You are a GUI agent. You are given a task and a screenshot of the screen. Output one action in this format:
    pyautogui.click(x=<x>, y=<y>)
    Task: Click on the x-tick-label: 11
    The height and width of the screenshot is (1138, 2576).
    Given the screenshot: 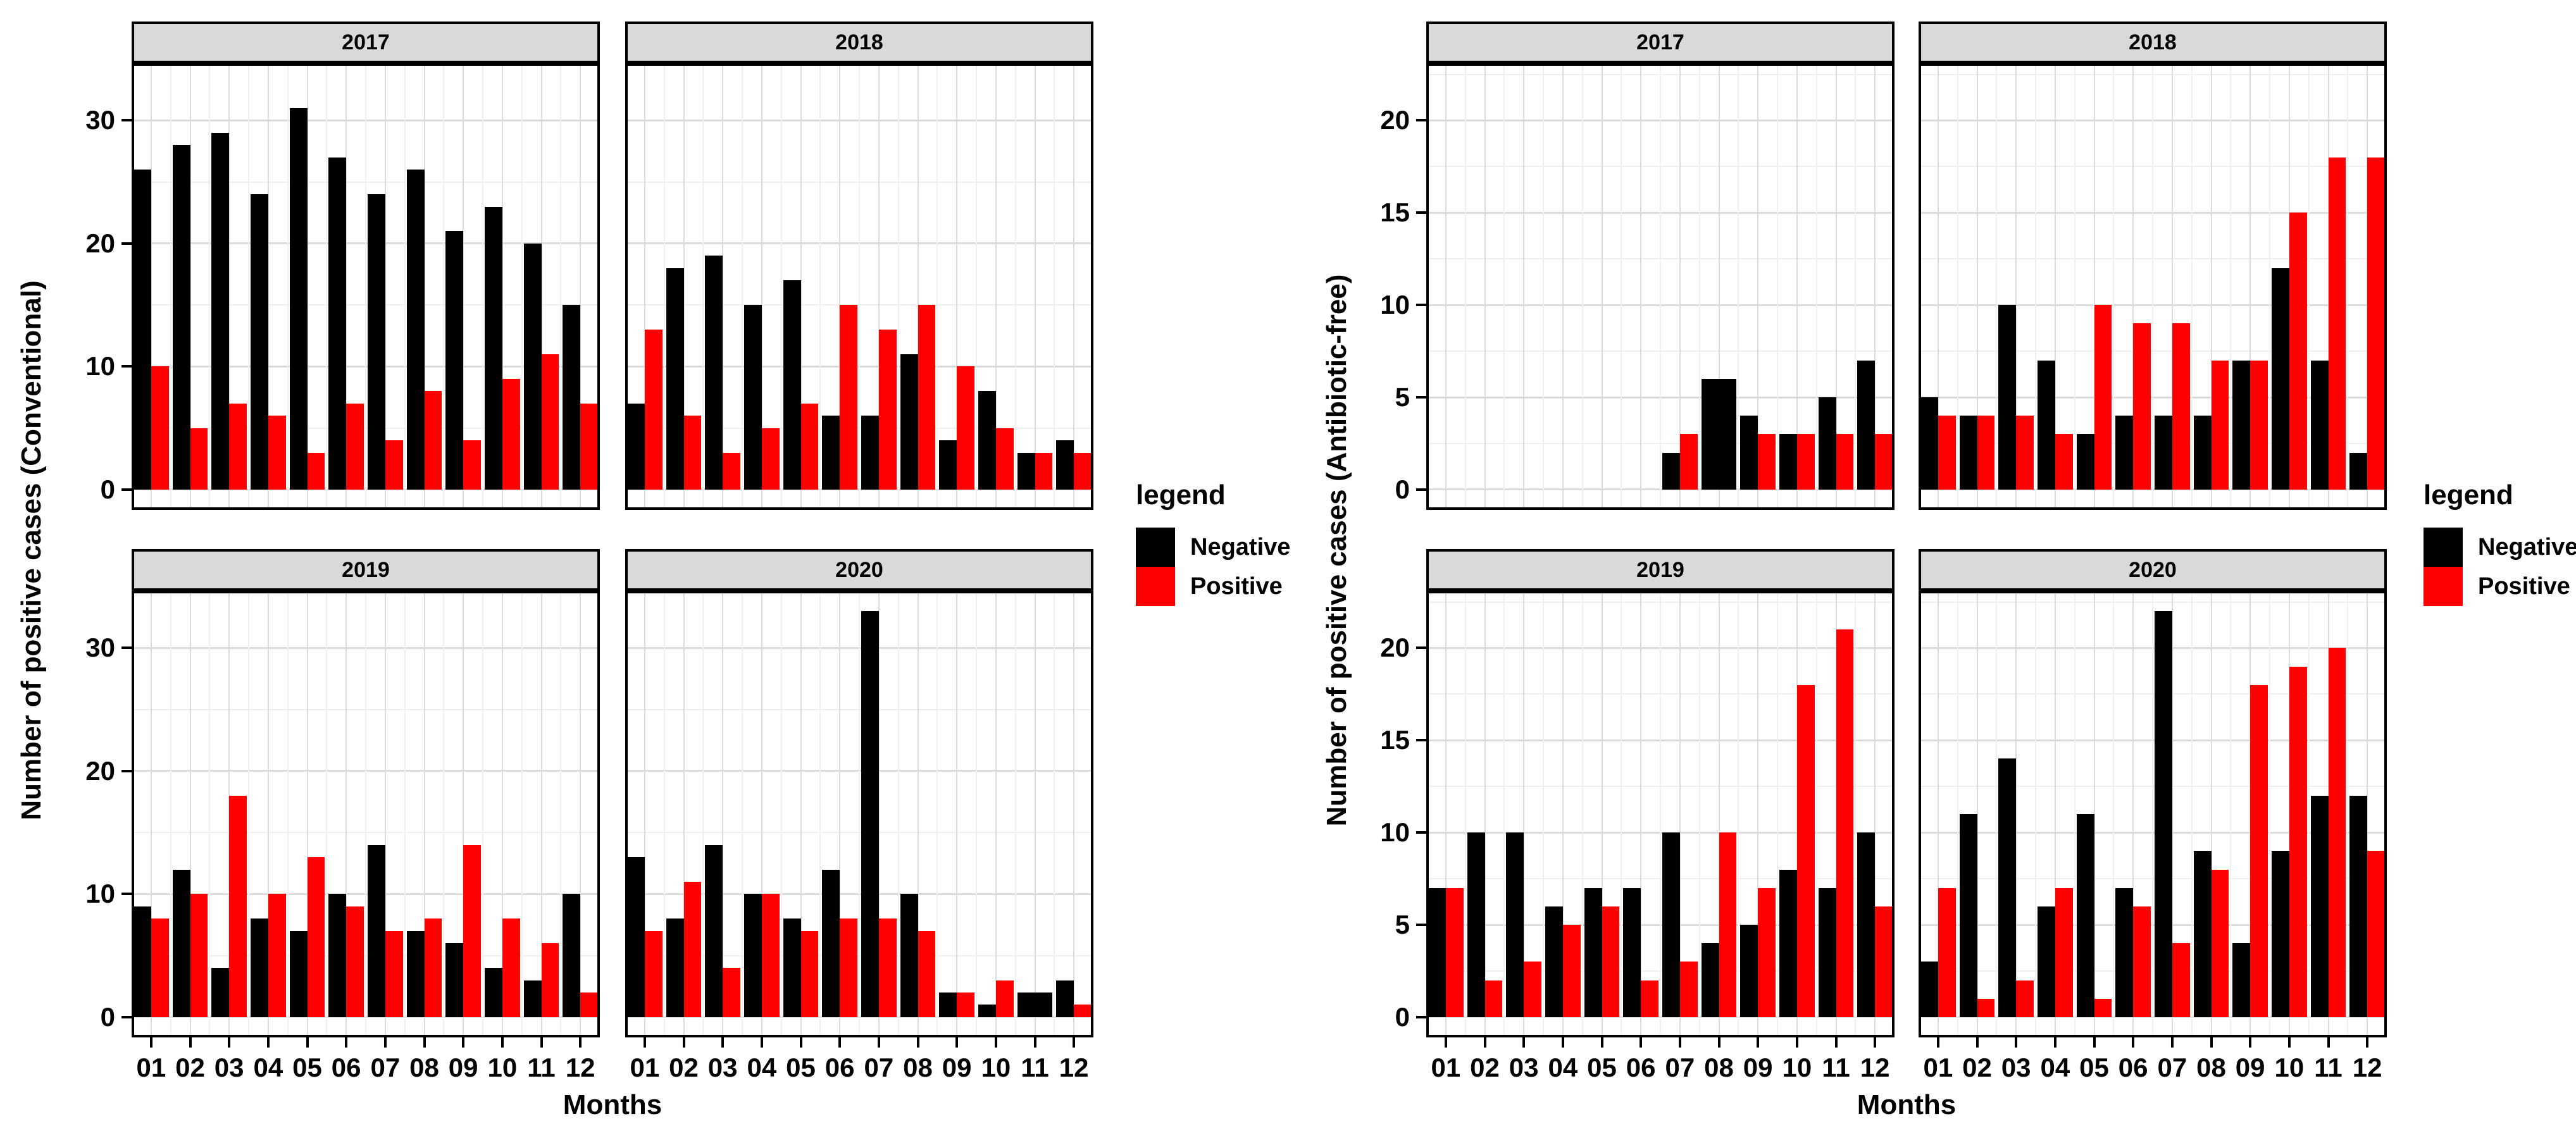 What is the action you would take?
    pyautogui.click(x=2328, y=1067)
    